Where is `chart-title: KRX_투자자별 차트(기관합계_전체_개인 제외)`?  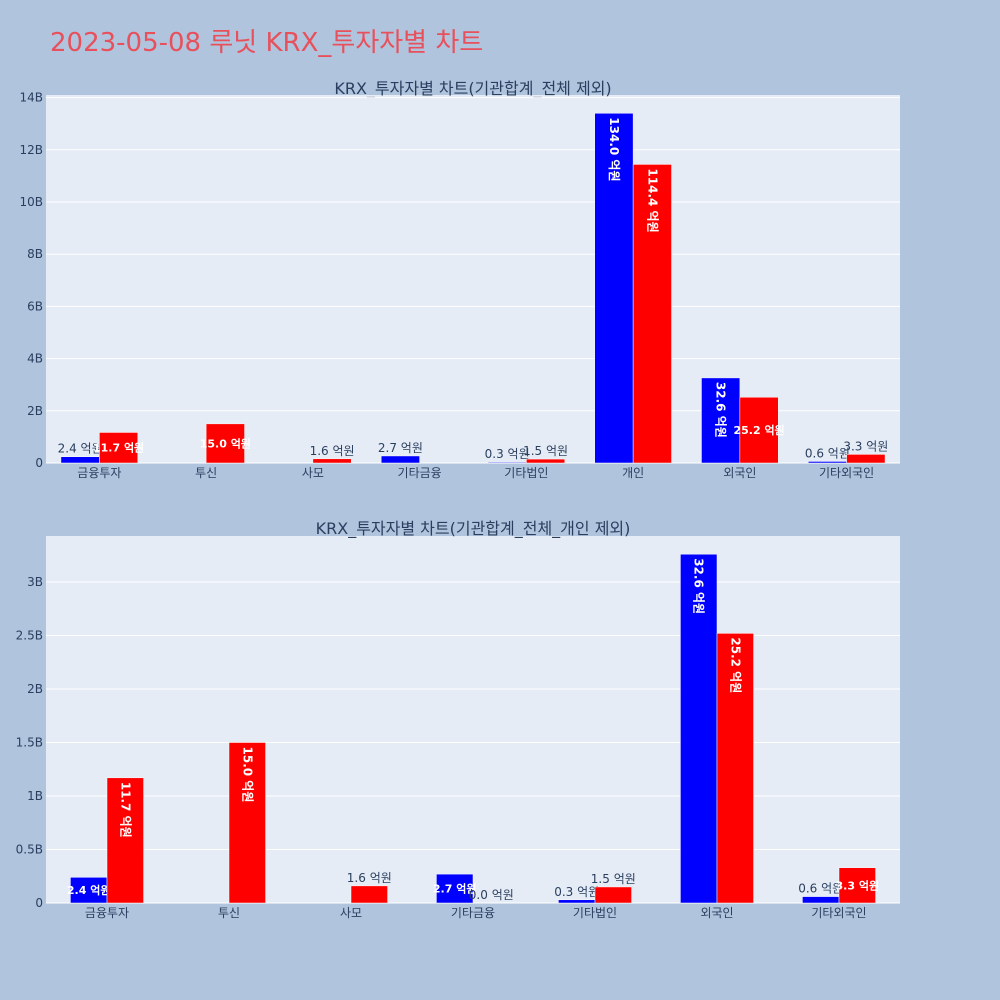
chart-title: KRX_투자자별 차트(기관합계_전체_개인 제외) is located at coordinates (473, 529).